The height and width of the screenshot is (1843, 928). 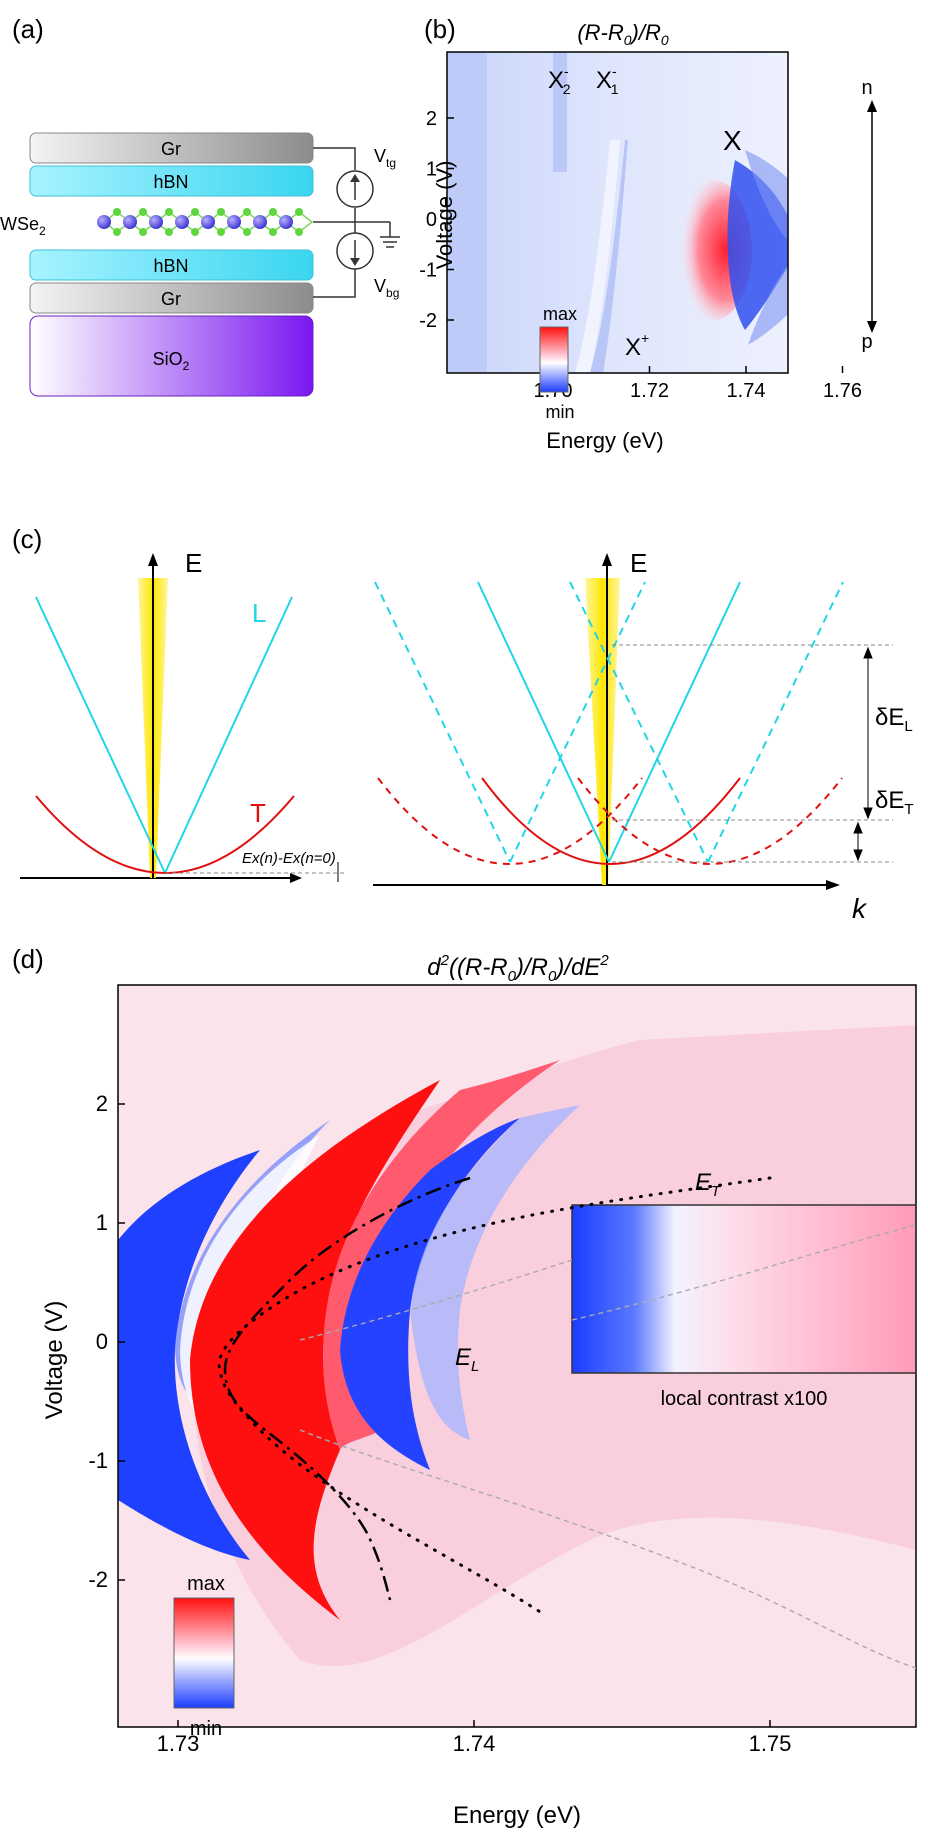 I want to click on panel-b-xlabel: Energy (eV), so click(x=604, y=440).